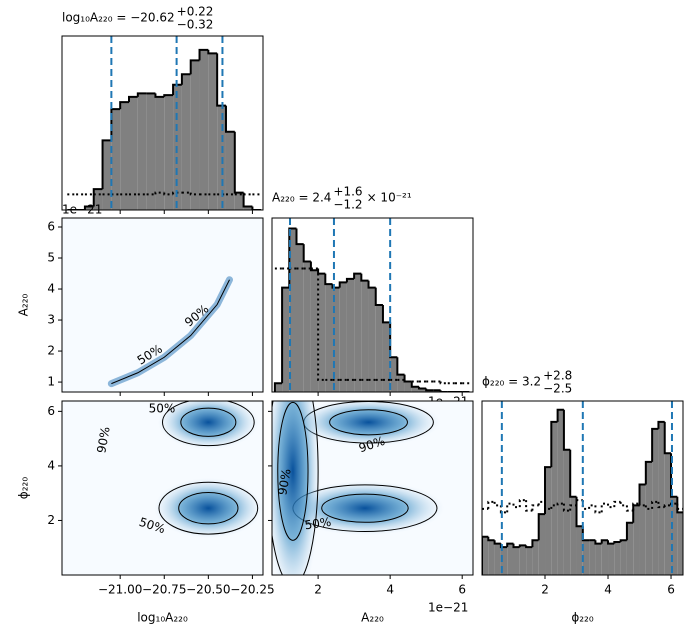 The height and width of the screenshot is (642, 692). I want to click on y-axis-label: A₂₂₀, so click(24, 304).